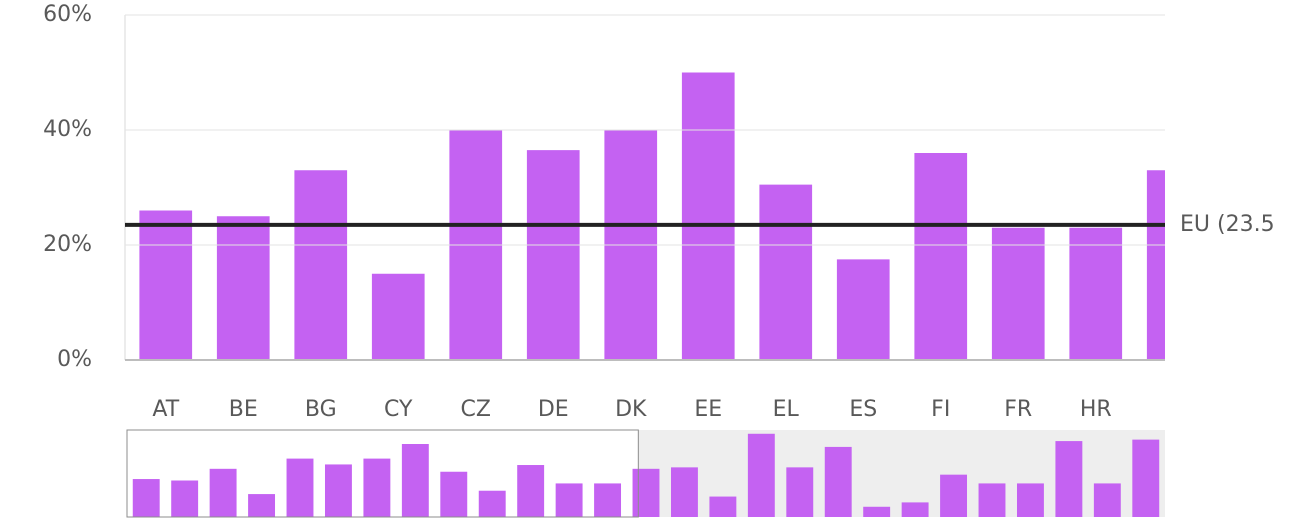 The width and height of the screenshot is (1309, 519). Describe the element at coordinates (940, 409) in the screenshot. I see `x-tick-label: FI` at that location.